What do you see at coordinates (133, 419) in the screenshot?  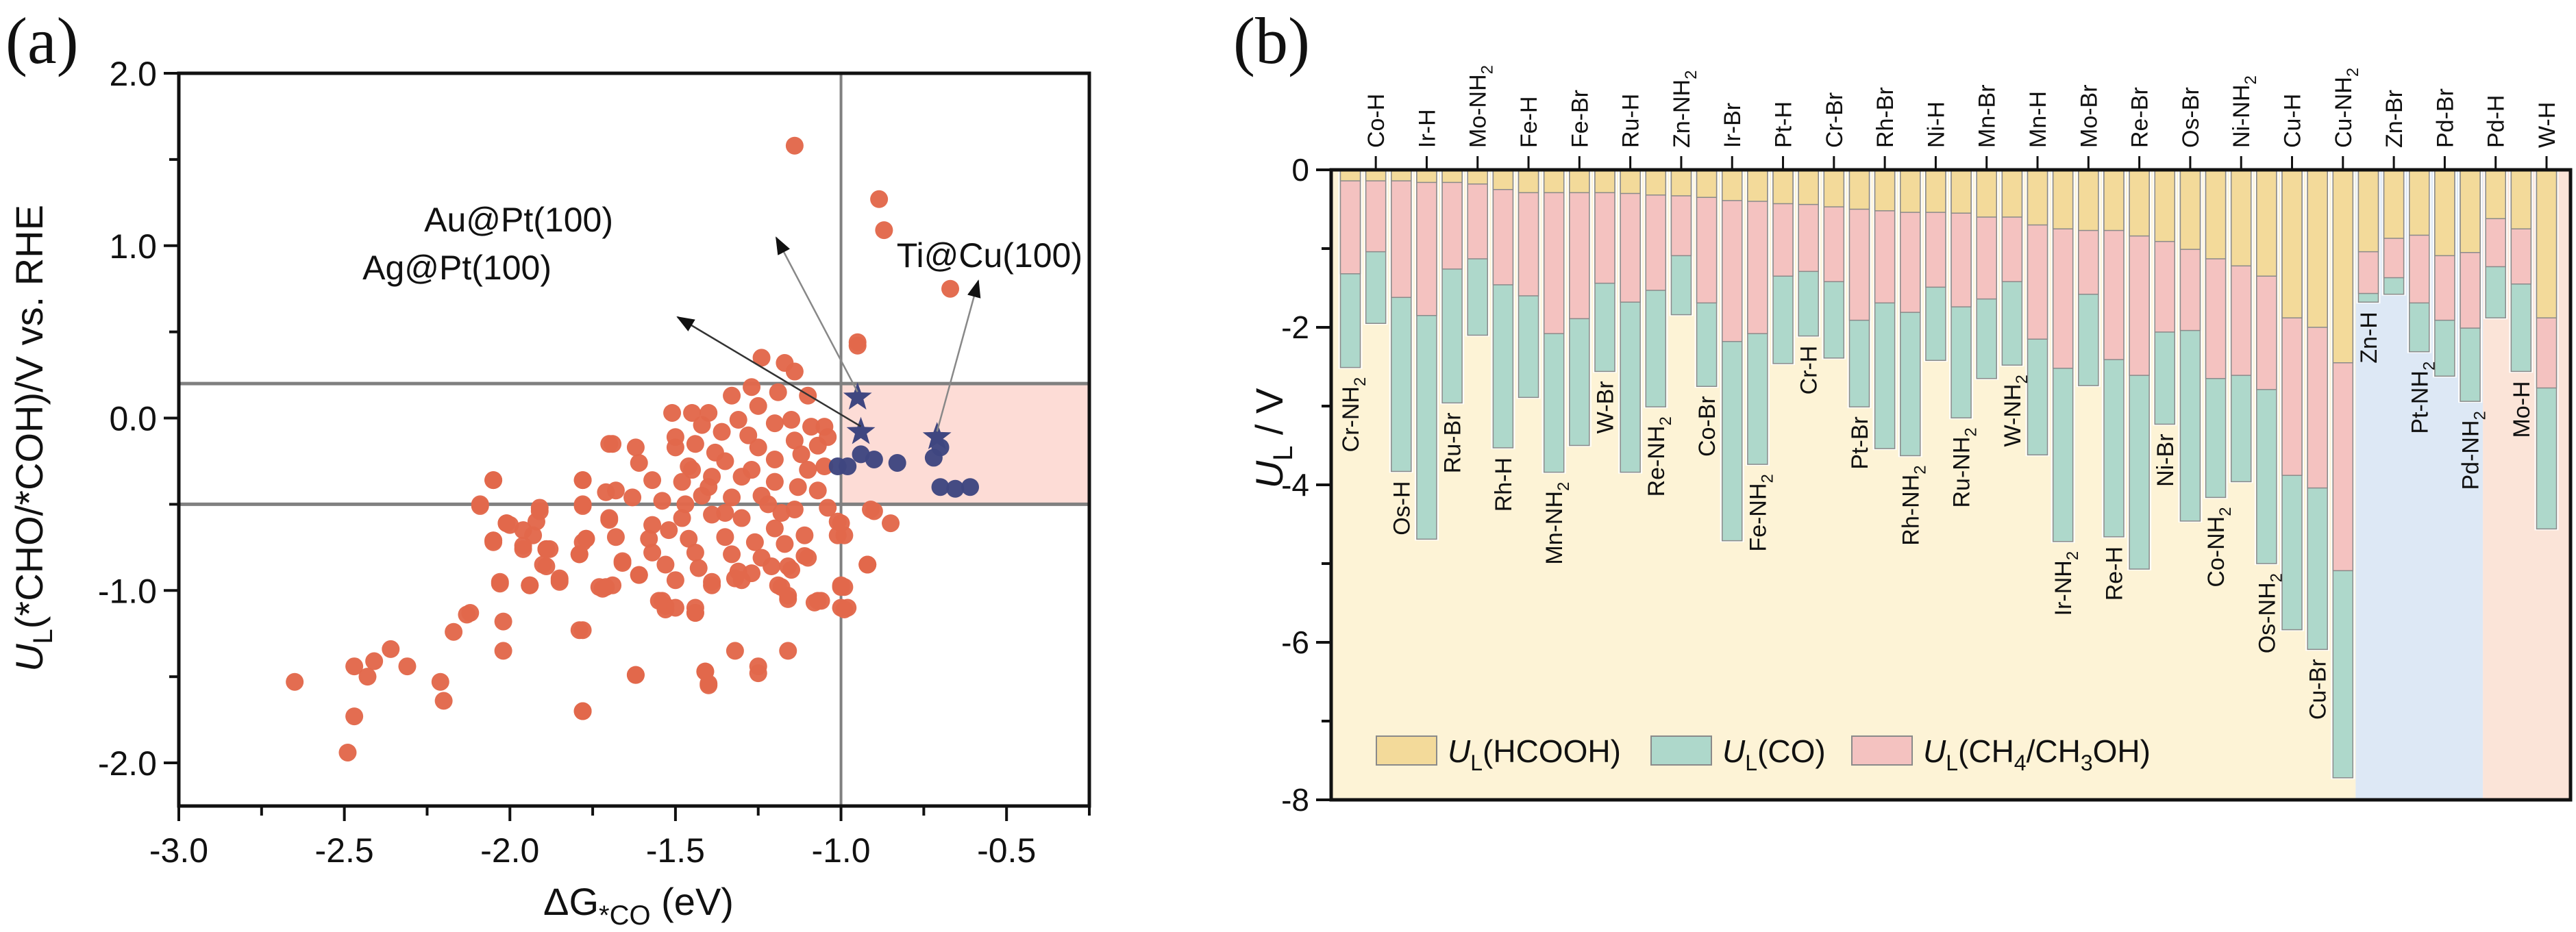 I see `y-tick-label: 0.0` at bounding box center [133, 419].